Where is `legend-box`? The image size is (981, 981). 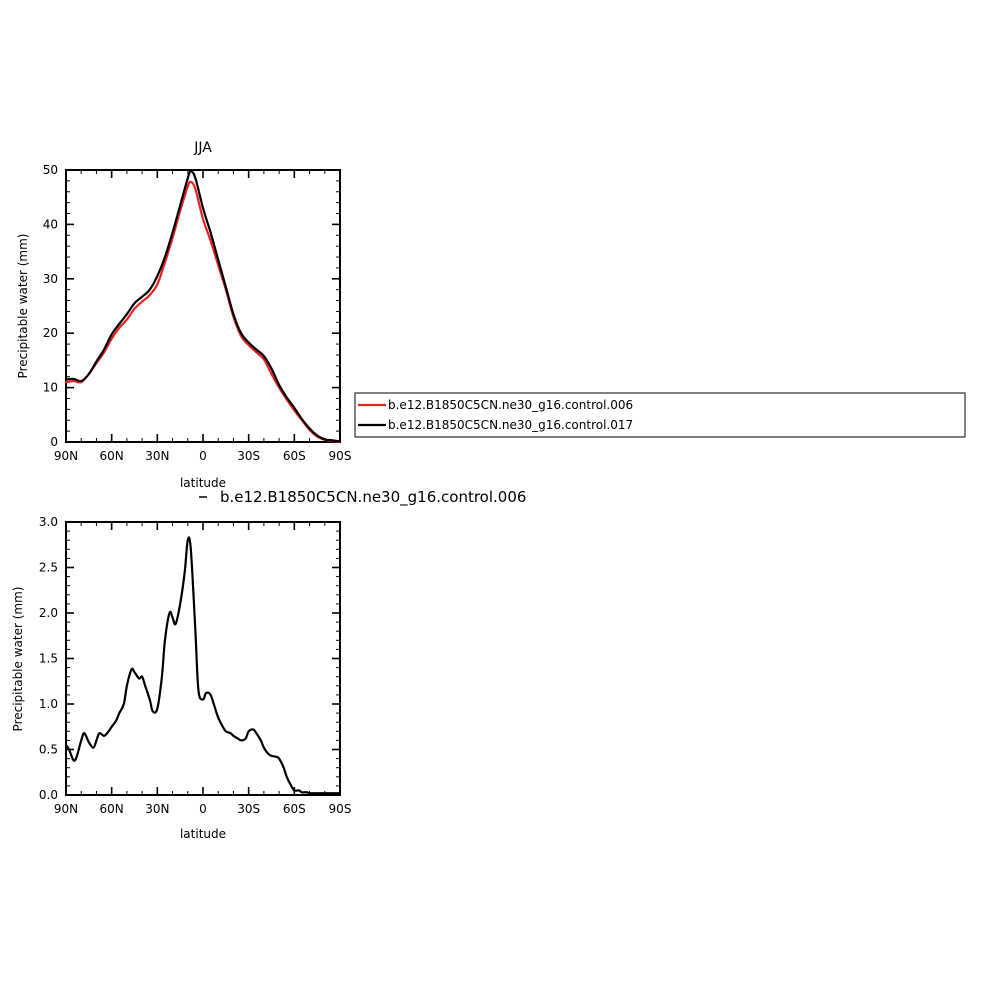 legend-box is located at coordinates (660, 415).